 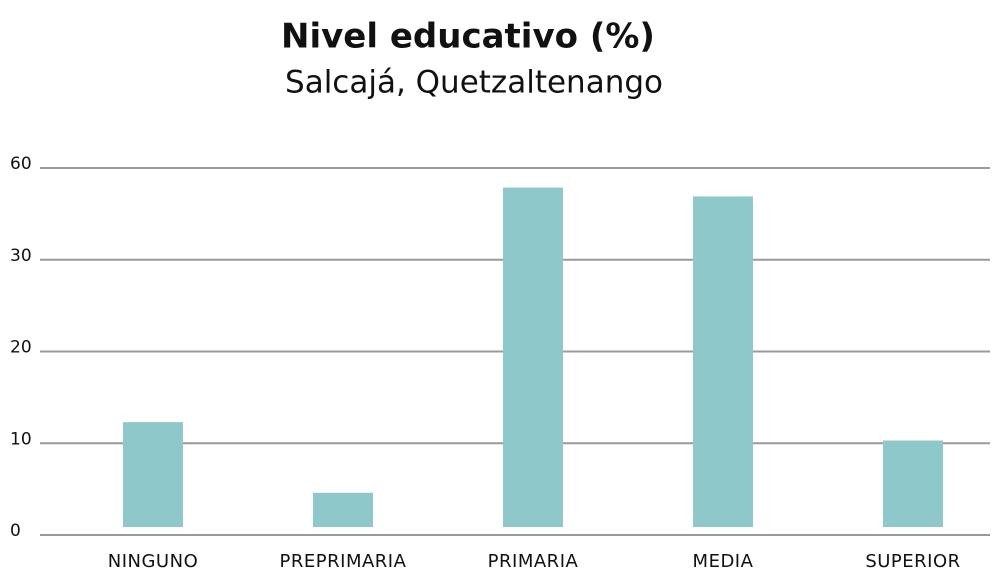 I want to click on x-tick-label: NINGUNO, so click(x=153, y=561).